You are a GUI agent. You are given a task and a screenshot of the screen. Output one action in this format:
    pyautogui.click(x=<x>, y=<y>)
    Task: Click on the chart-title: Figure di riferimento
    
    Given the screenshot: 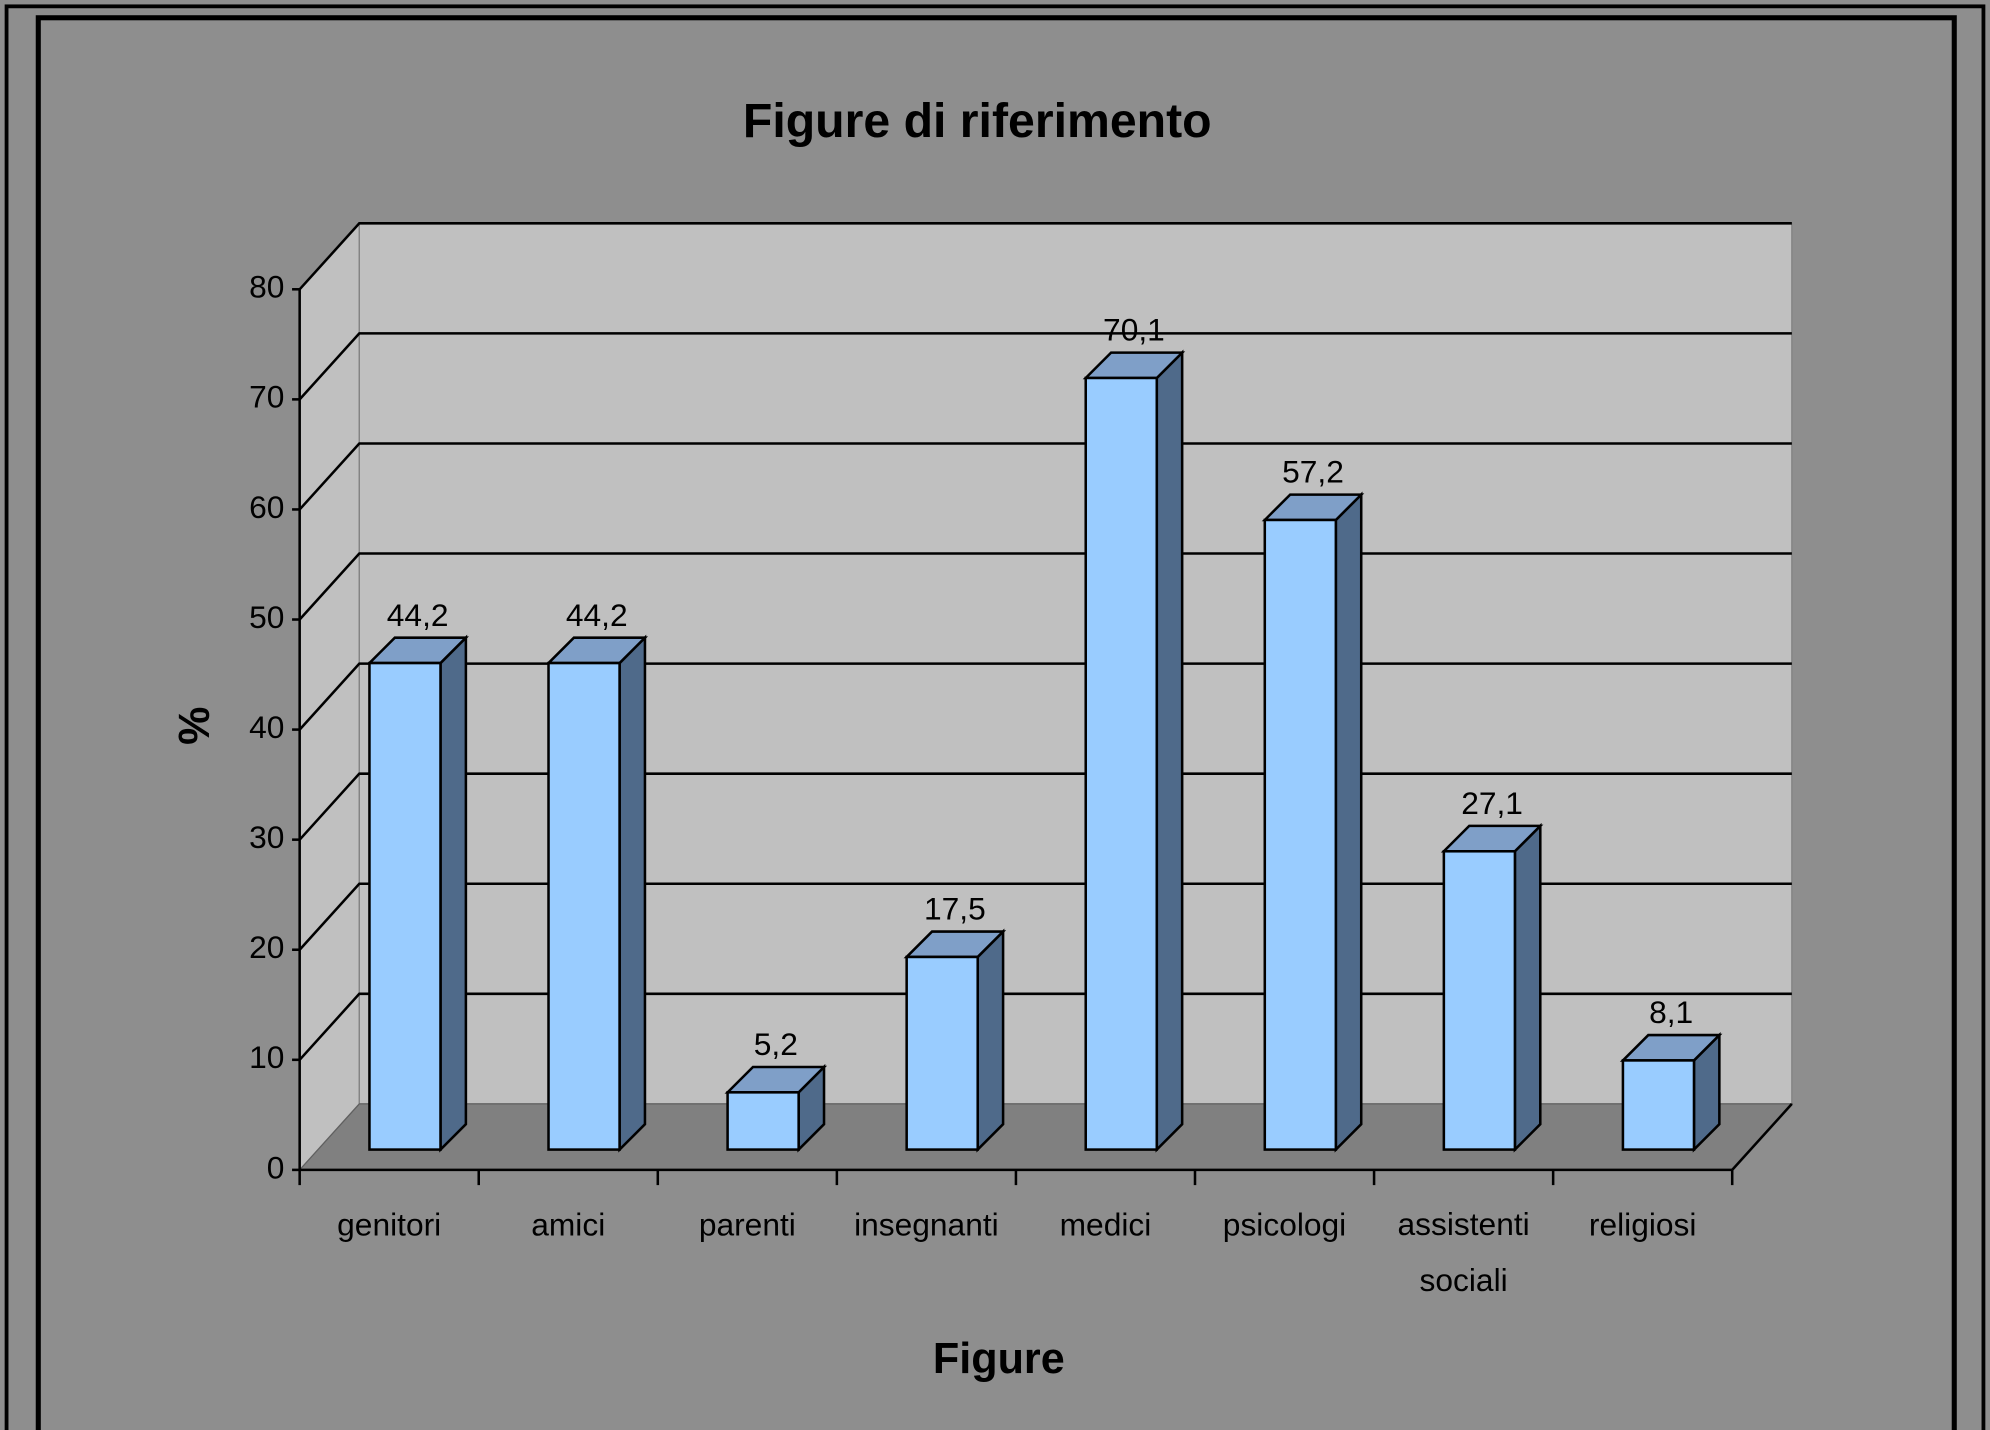 What is the action you would take?
    pyautogui.click(x=977, y=121)
    